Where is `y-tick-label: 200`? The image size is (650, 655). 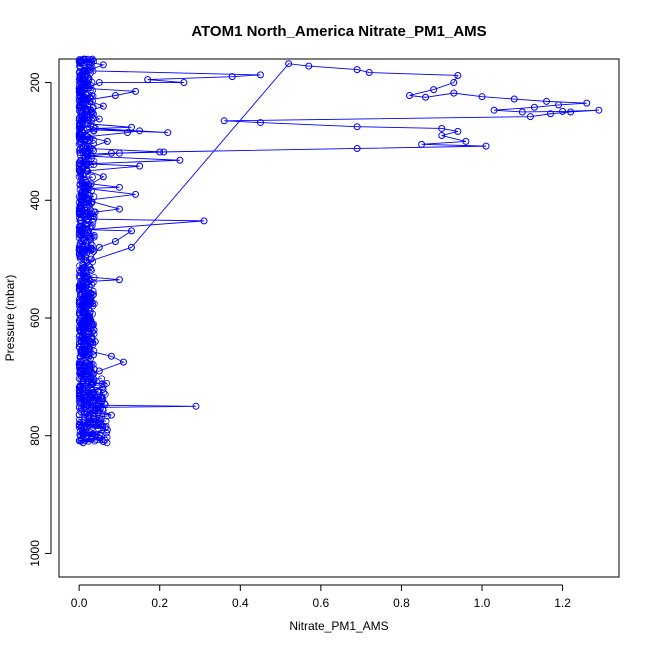
y-tick-label: 200 is located at coordinates (35, 82).